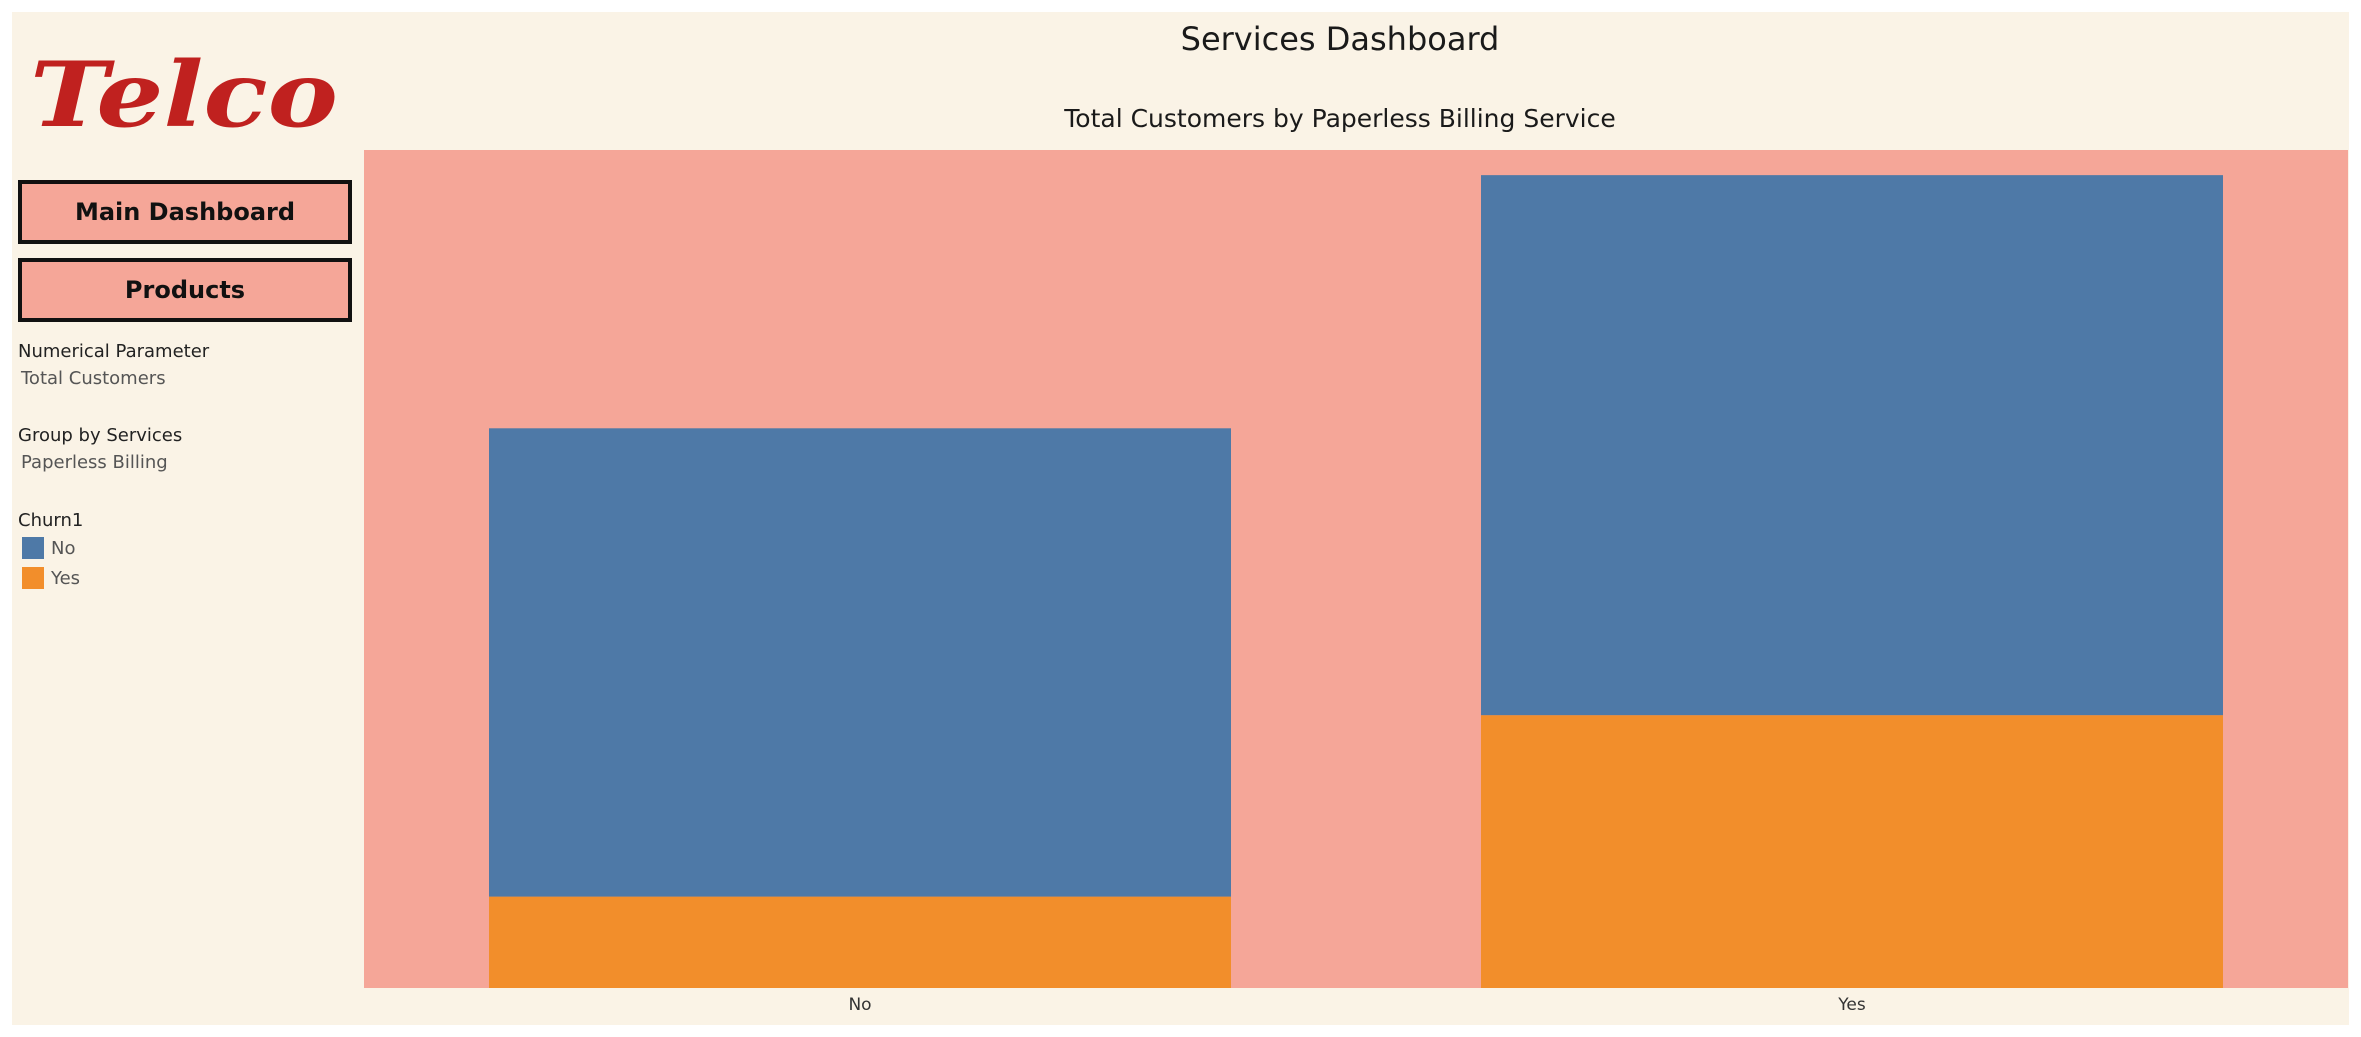  I want to click on dashboard-title: Services Dashboard, so click(1340, 39).